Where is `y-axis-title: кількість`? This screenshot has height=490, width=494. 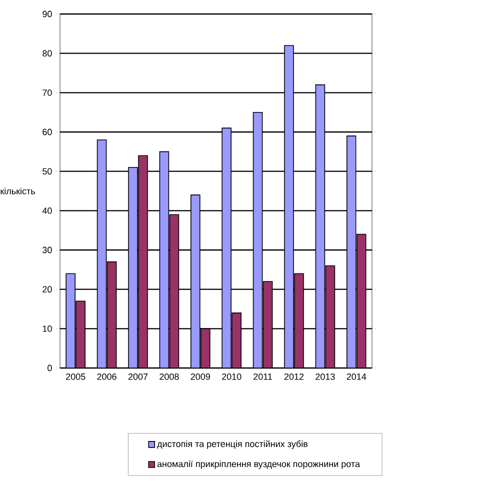
y-axis-title: кількість is located at coordinates (17, 191).